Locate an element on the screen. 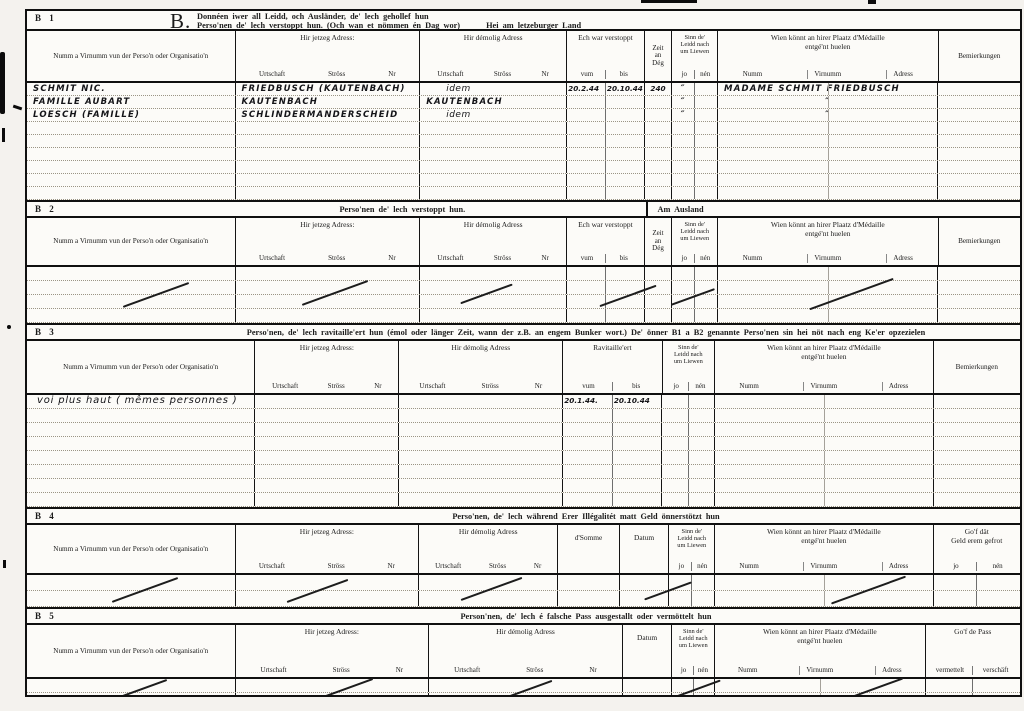  cell-zeit: 240 is located at coordinates (659, 89).